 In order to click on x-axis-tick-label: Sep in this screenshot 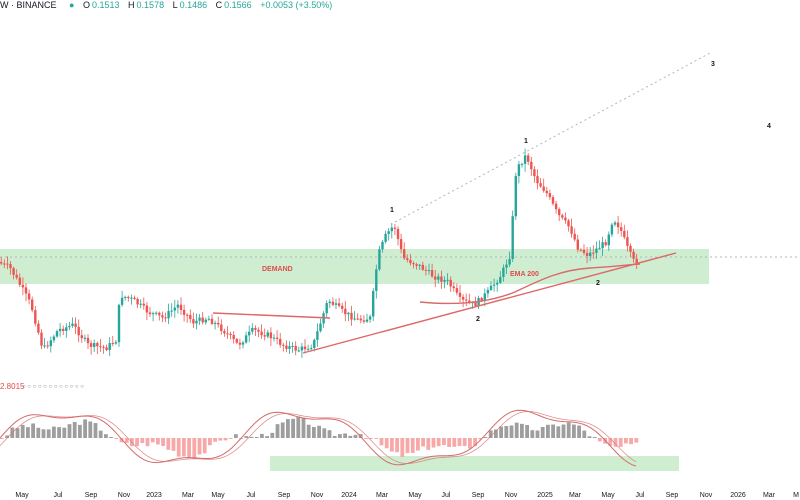, I will do `click(672, 495)`.